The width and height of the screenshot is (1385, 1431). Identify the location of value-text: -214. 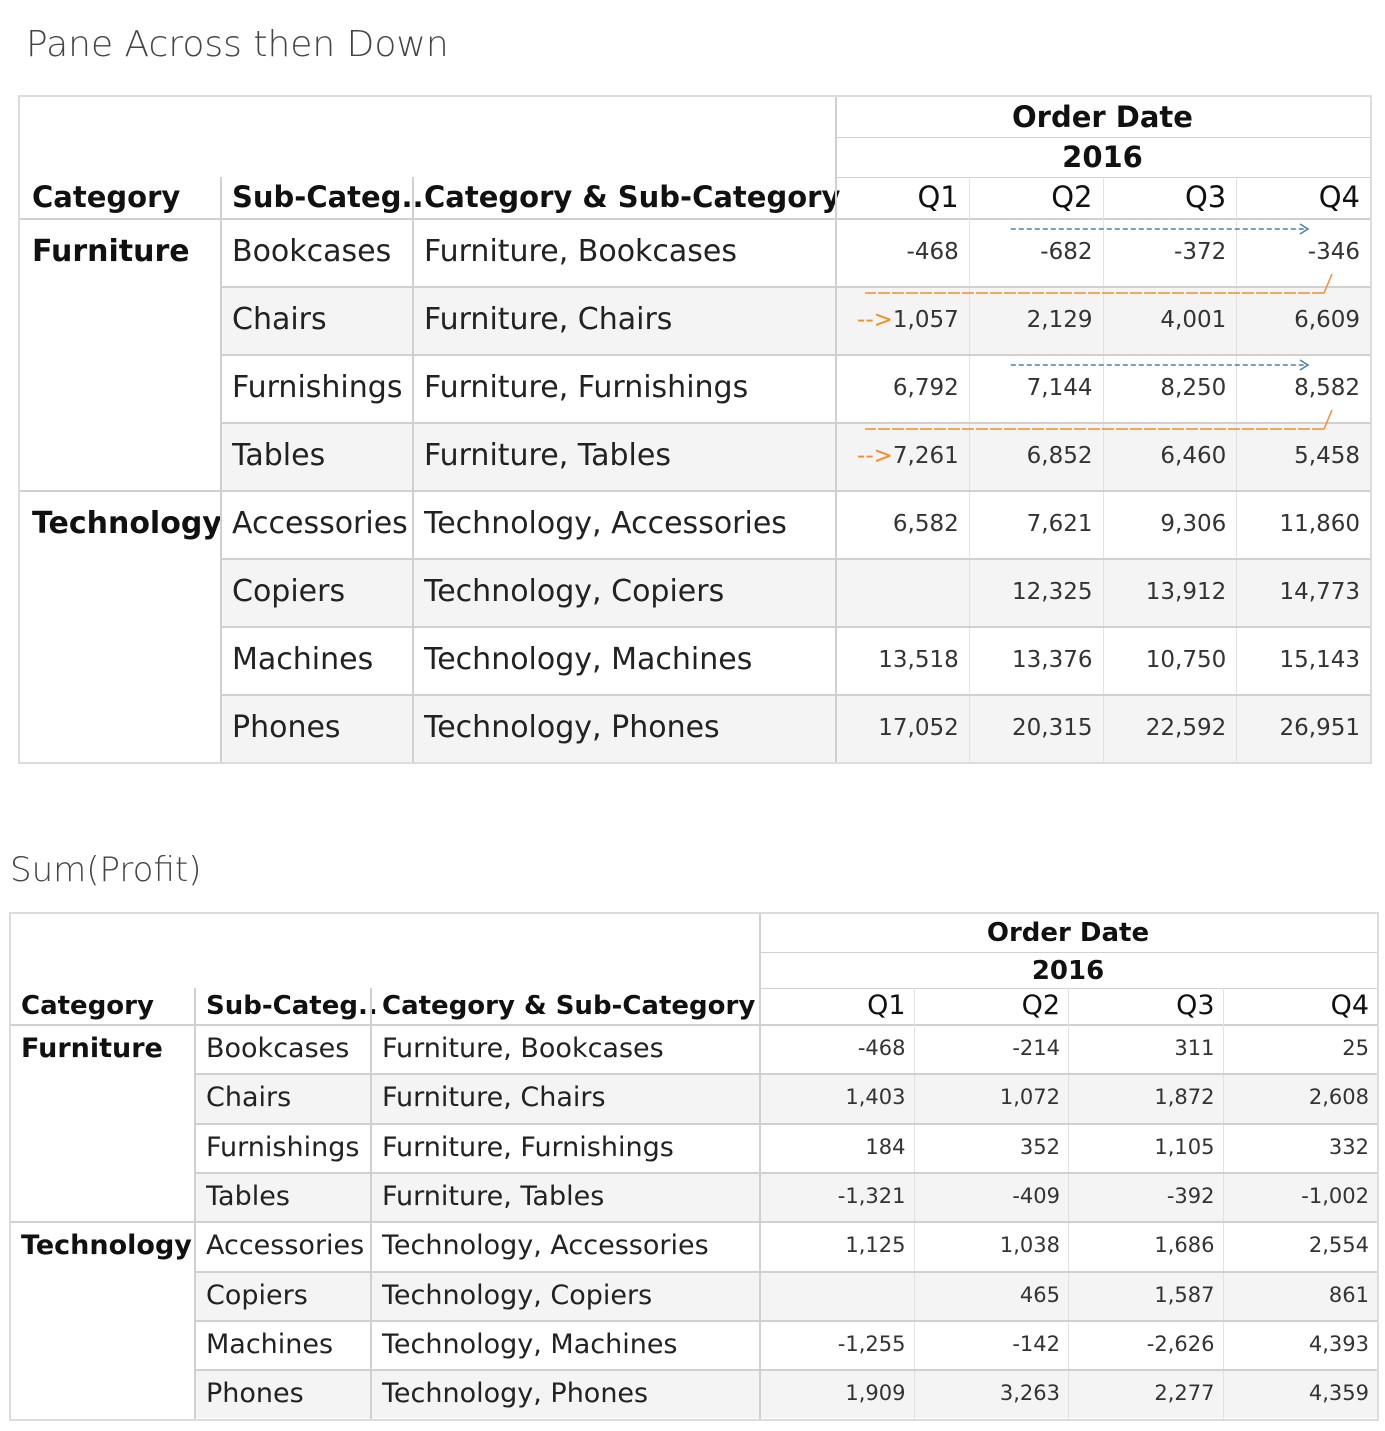
(1036, 1048).